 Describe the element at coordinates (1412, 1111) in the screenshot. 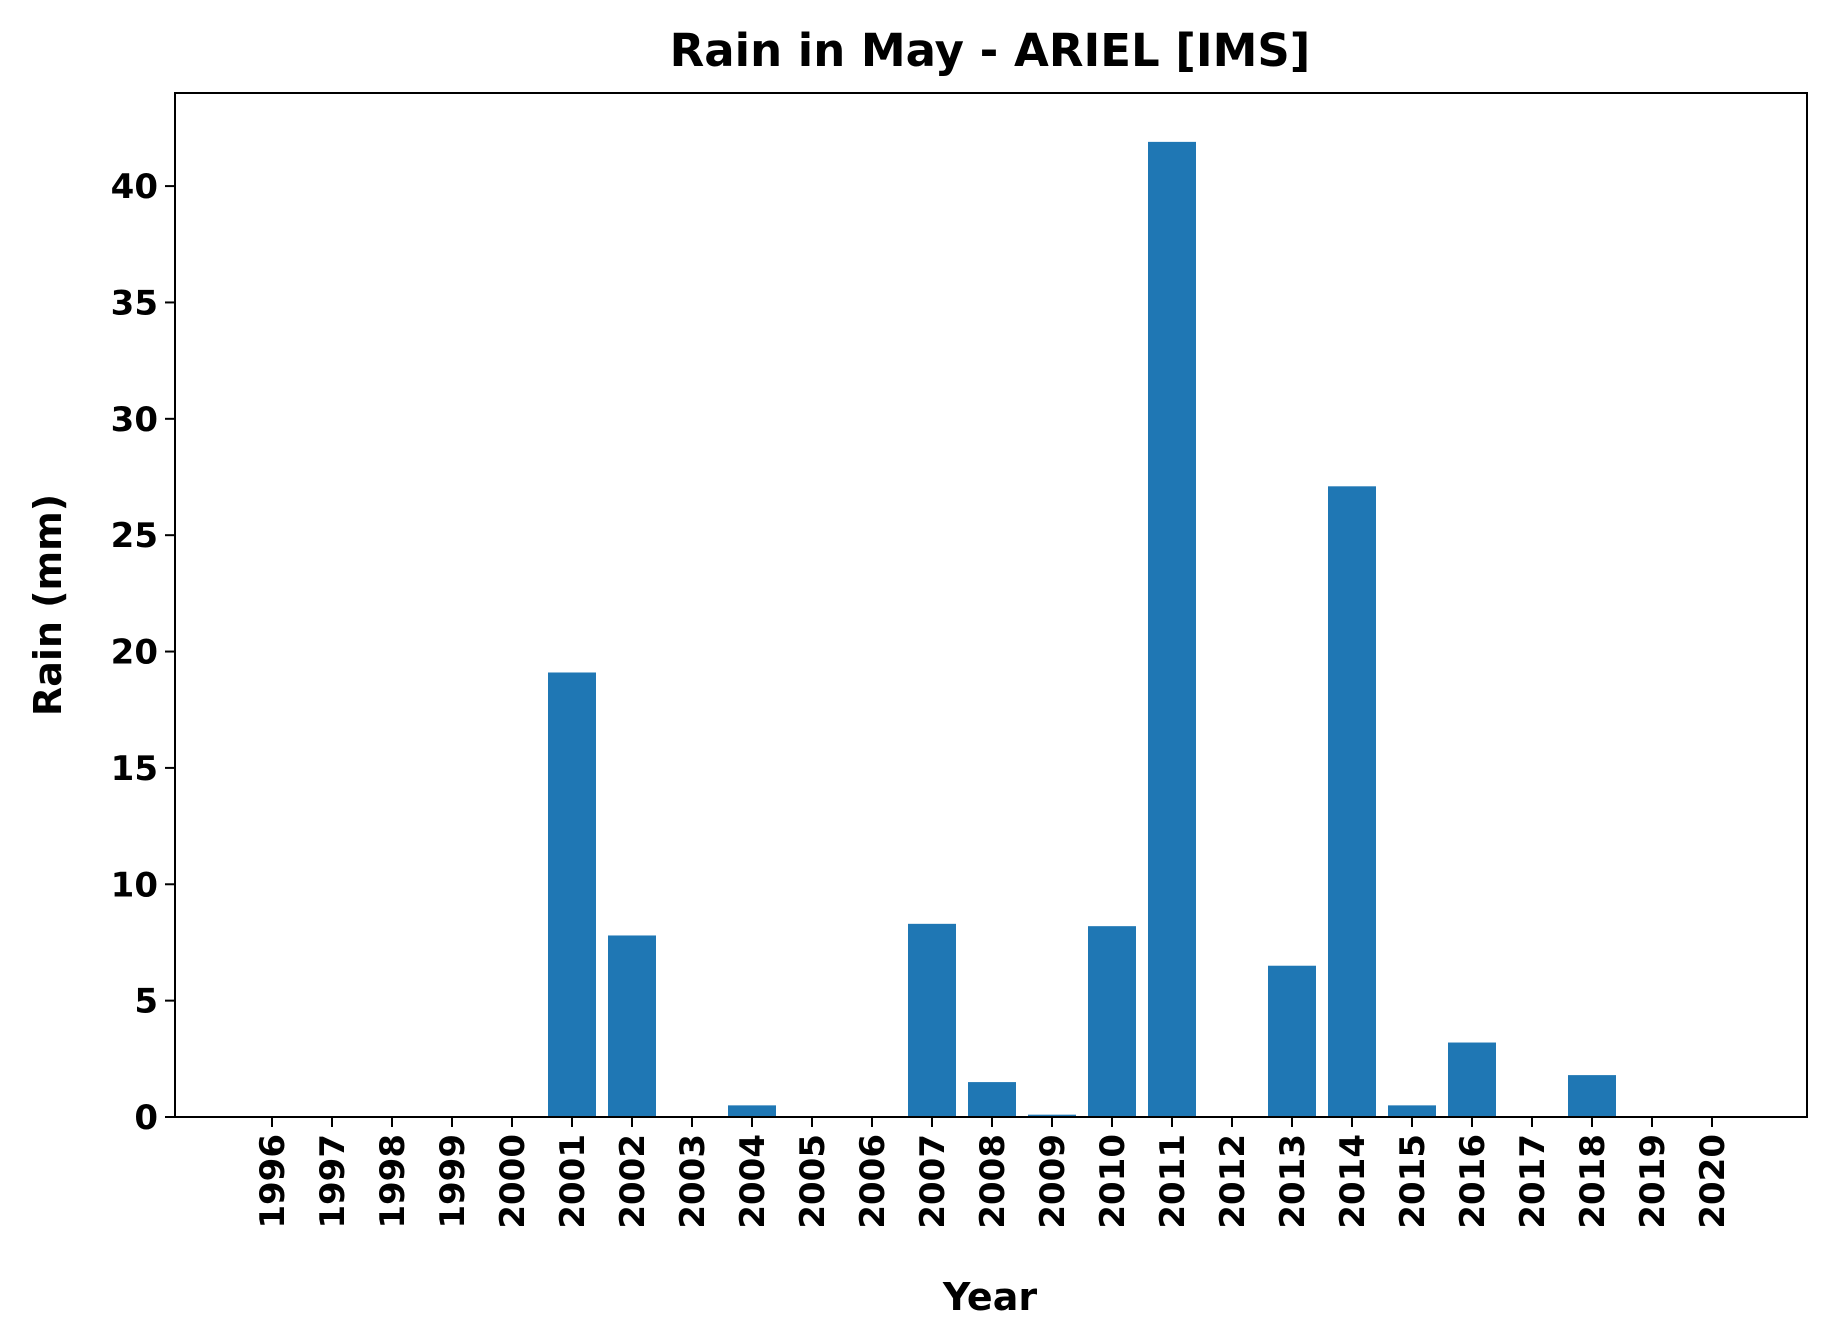

I see `bar-2015` at that location.